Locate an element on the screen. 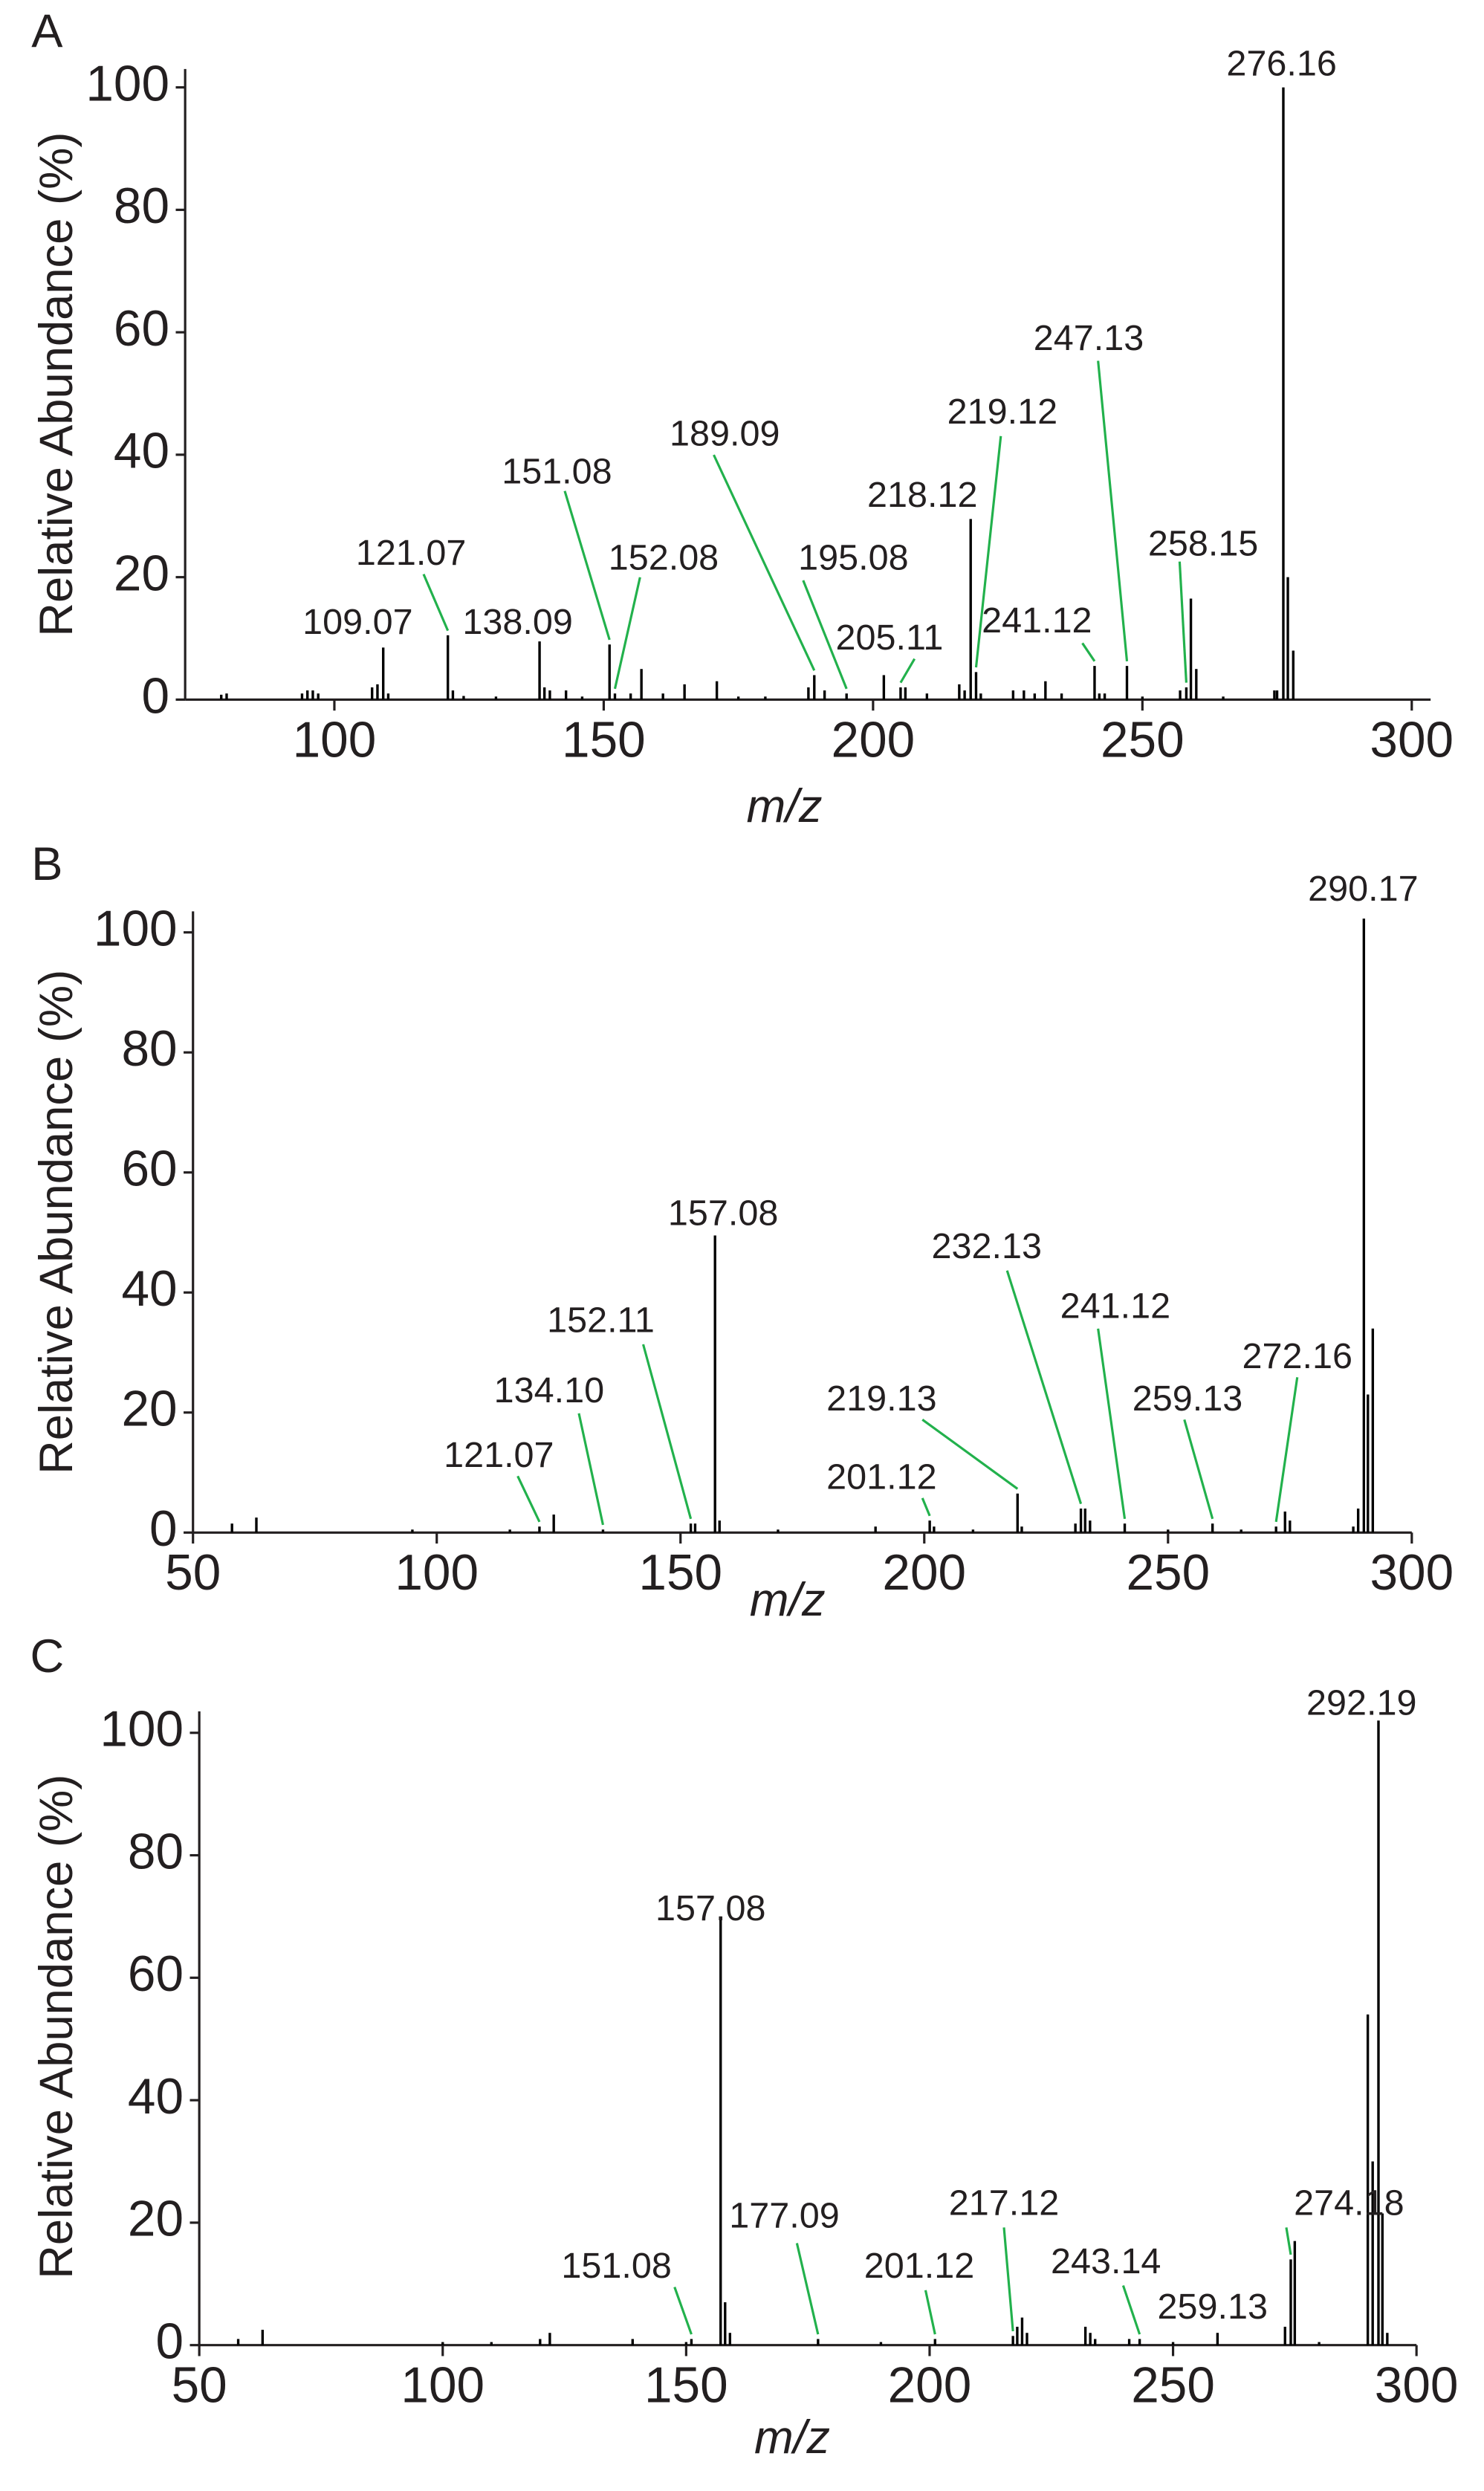  panel-label: B is located at coordinates (47, 864).